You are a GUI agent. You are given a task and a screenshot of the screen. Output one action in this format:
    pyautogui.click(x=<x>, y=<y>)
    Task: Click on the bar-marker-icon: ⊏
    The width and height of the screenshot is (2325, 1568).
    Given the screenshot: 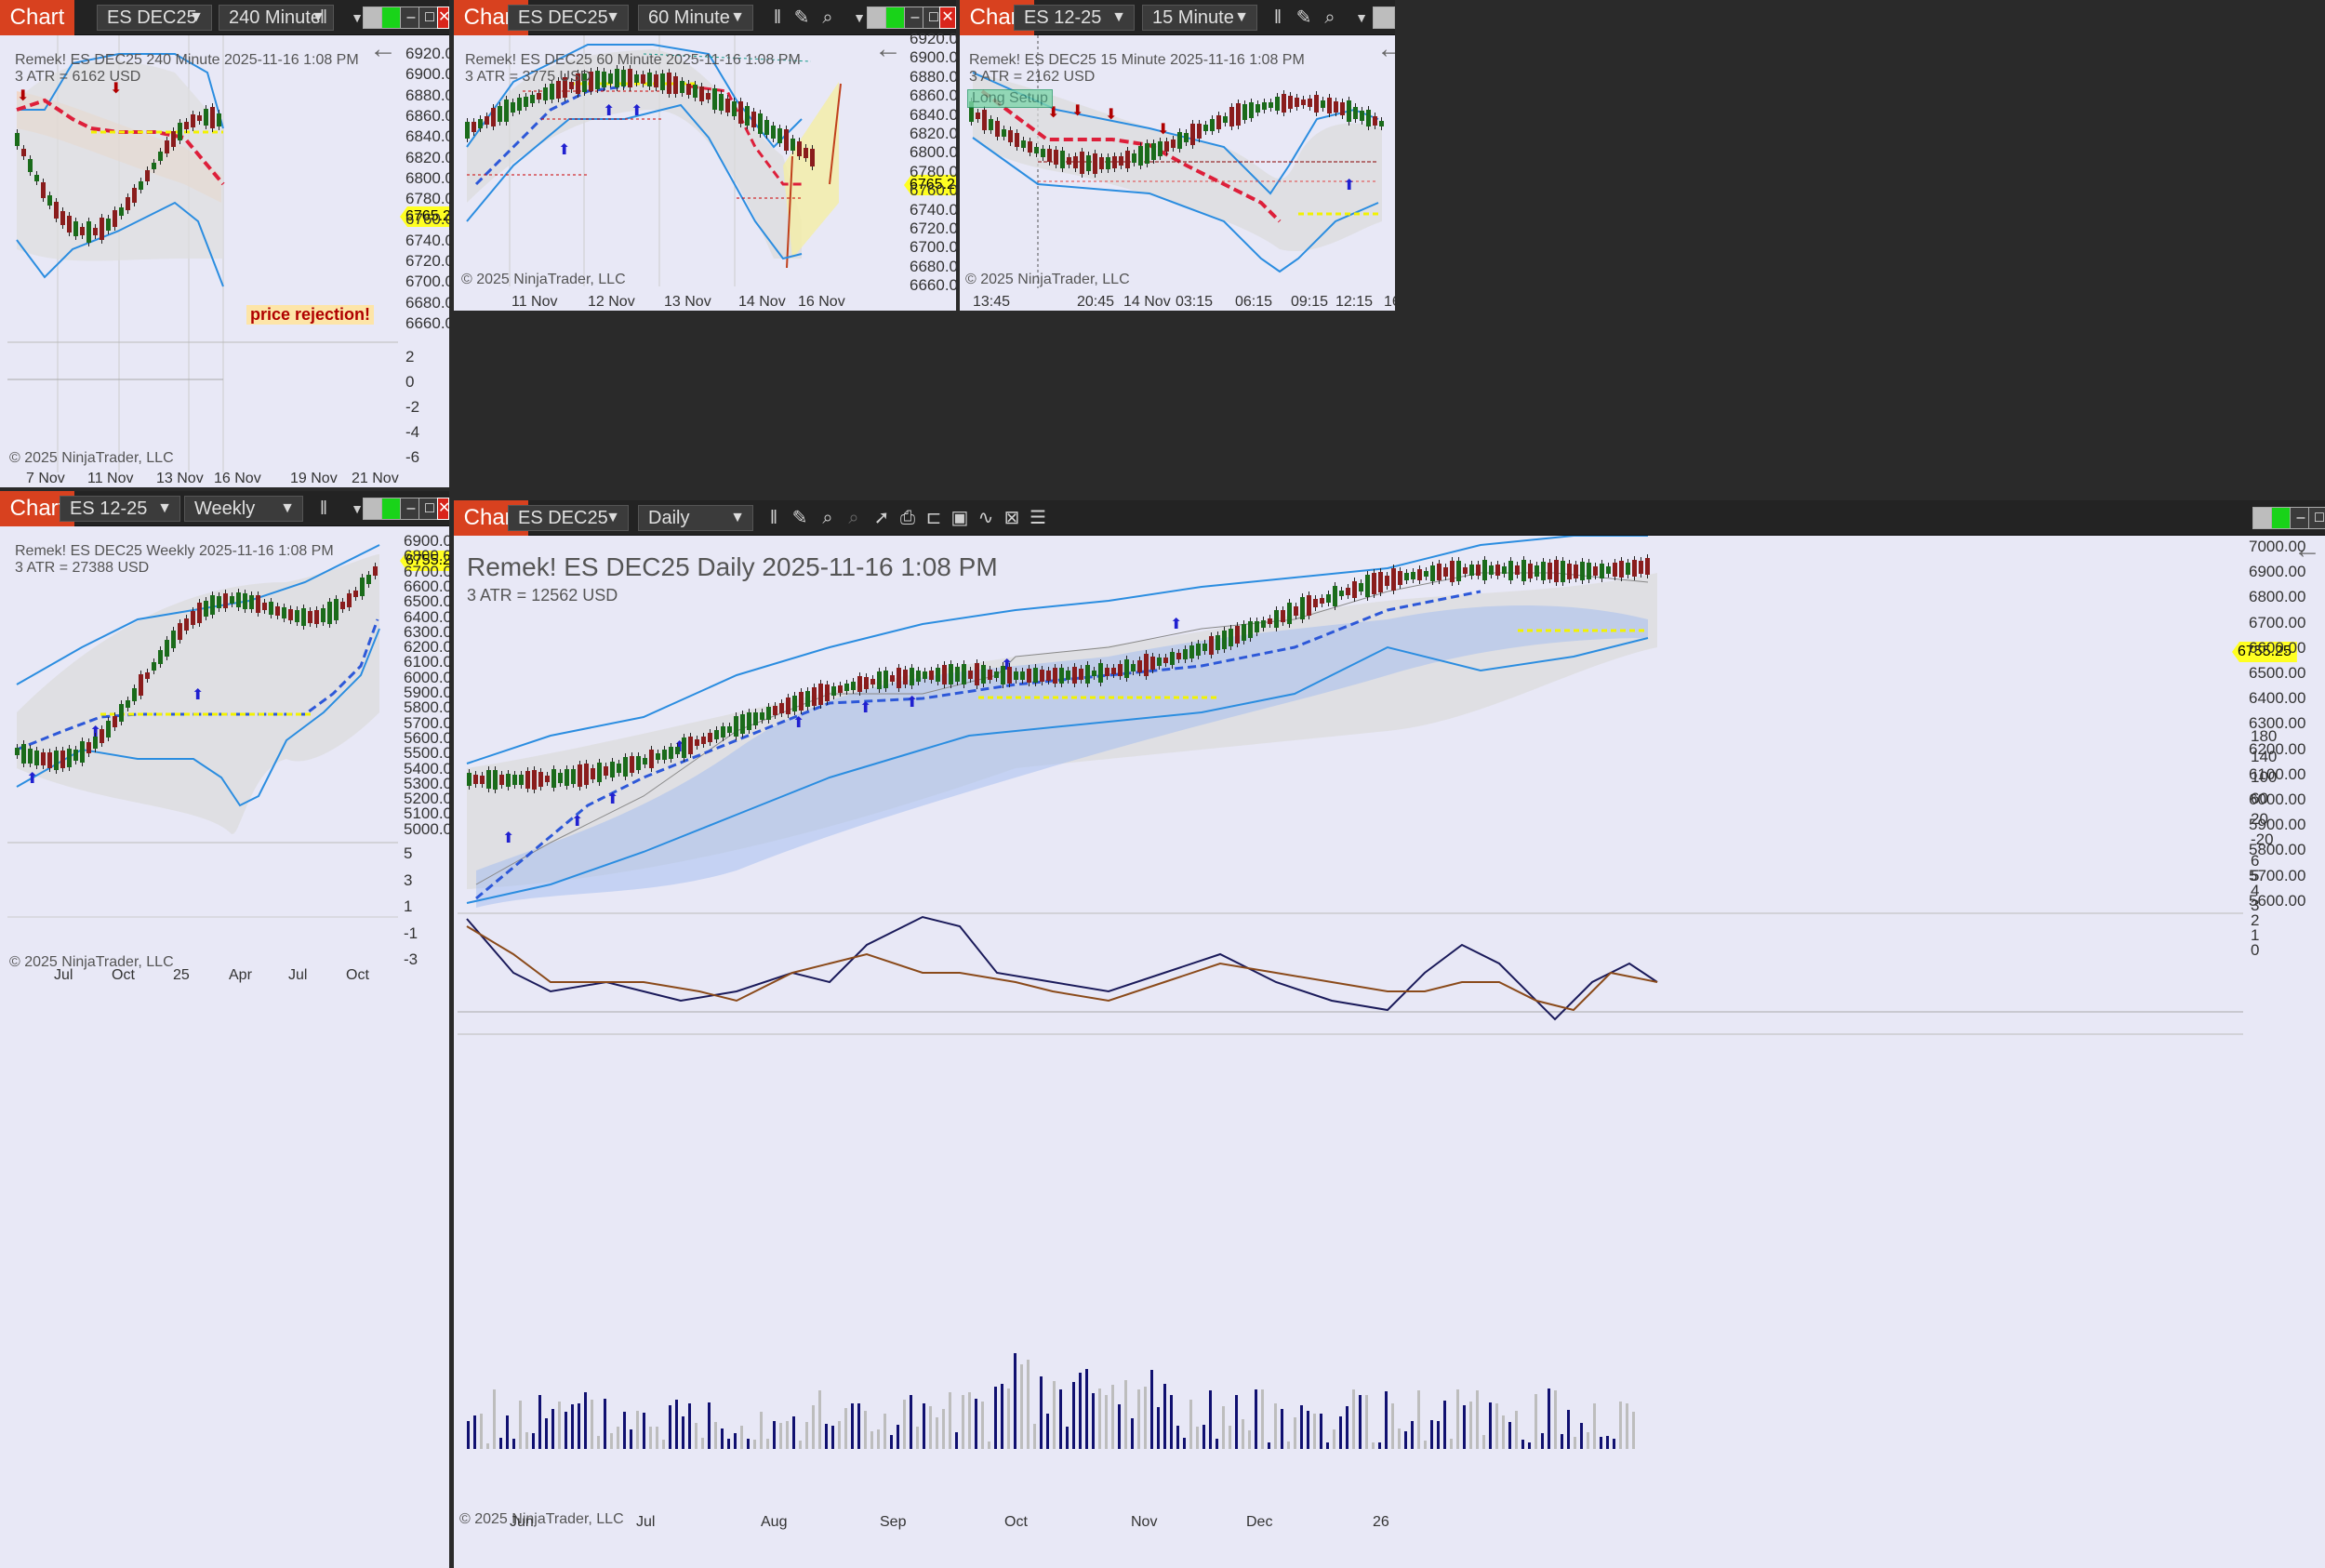 What is the action you would take?
    pyautogui.click(x=933, y=518)
    